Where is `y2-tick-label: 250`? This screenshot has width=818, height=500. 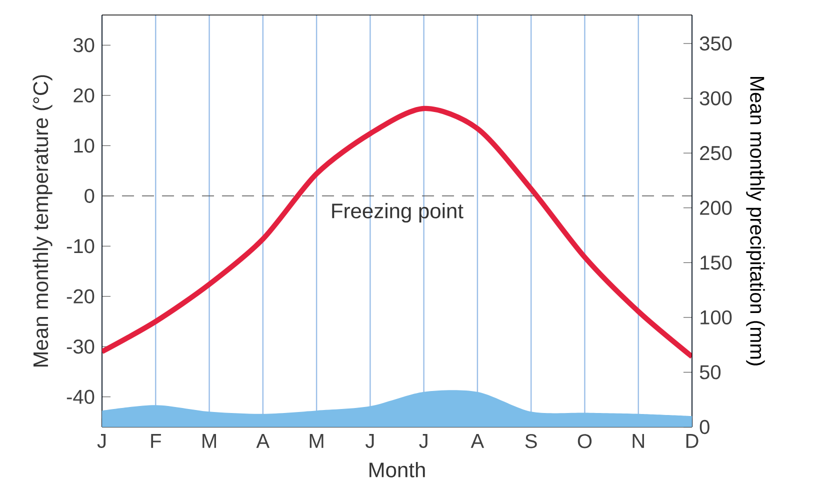 y2-tick-label: 250 is located at coordinates (716, 153).